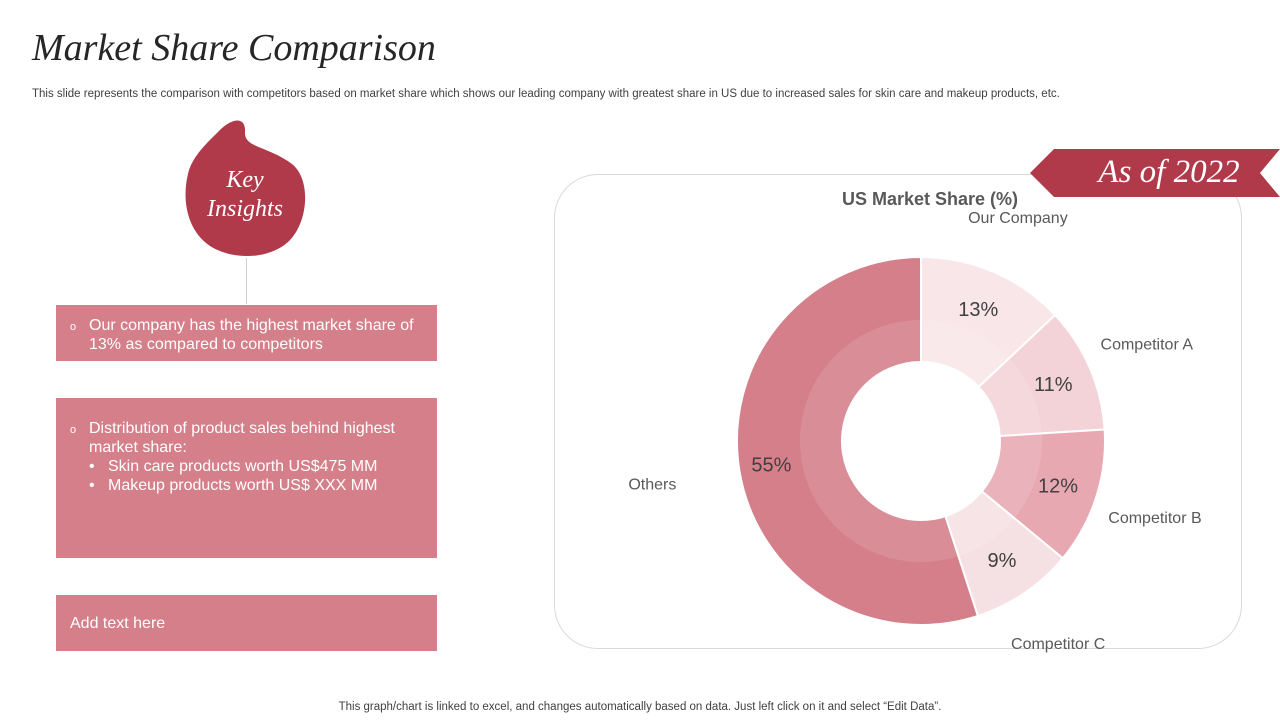  Describe the element at coordinates (965, 353) in the screenshot. I see `donut-inner-band-our-company` at that location.